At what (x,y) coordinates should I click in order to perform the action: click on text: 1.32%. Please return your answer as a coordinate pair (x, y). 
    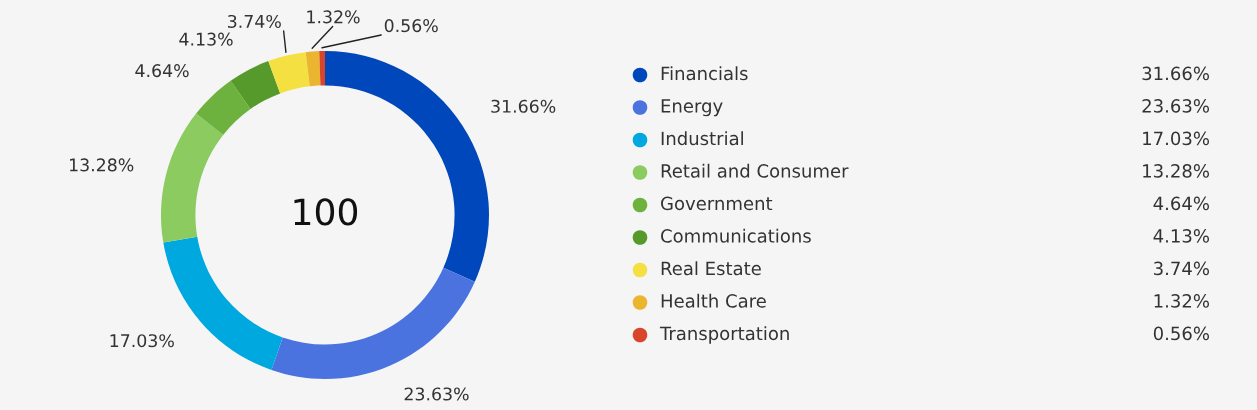
    Looking at the image, I should click on (1181, 301).